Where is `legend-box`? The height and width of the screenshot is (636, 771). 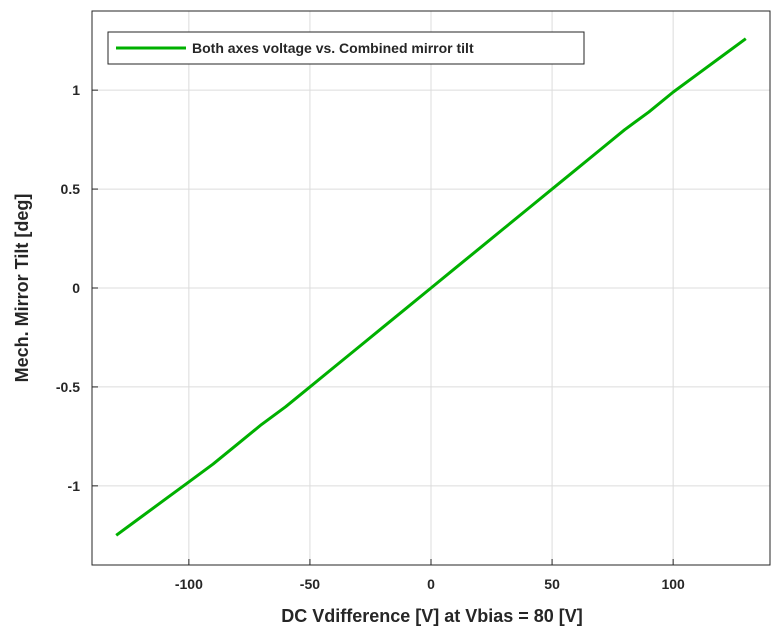
legend-box is located at coordinates (346, 48).